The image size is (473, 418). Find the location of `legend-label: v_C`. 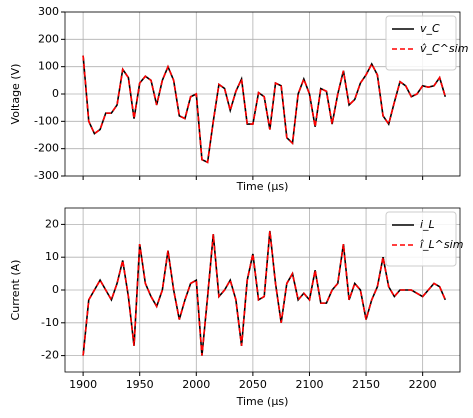

legend-label: v_C is located at coordinates (430, 28).